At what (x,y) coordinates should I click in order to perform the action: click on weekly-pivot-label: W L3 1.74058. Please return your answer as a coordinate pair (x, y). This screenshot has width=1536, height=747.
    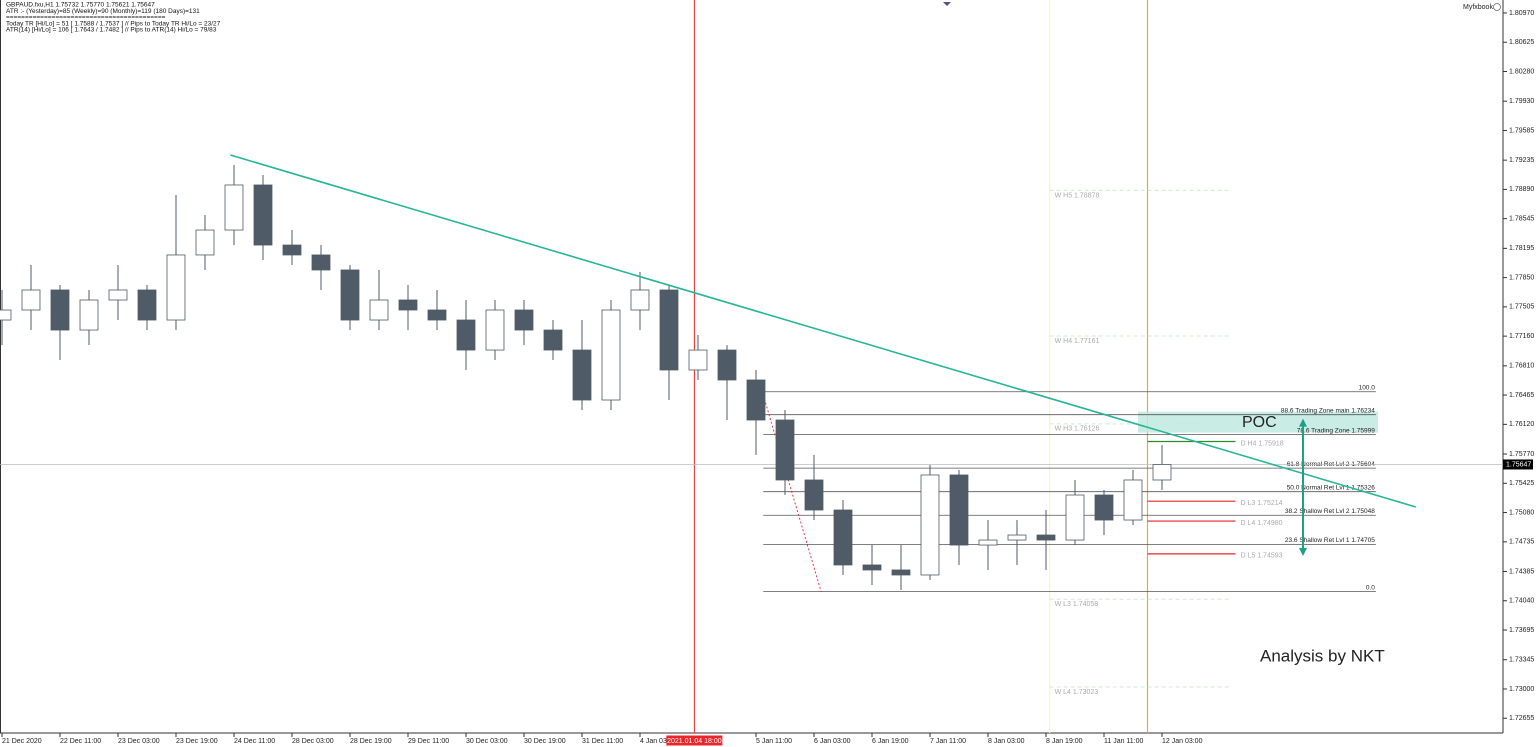
    Looking at the image, I should click on (1077, 604).